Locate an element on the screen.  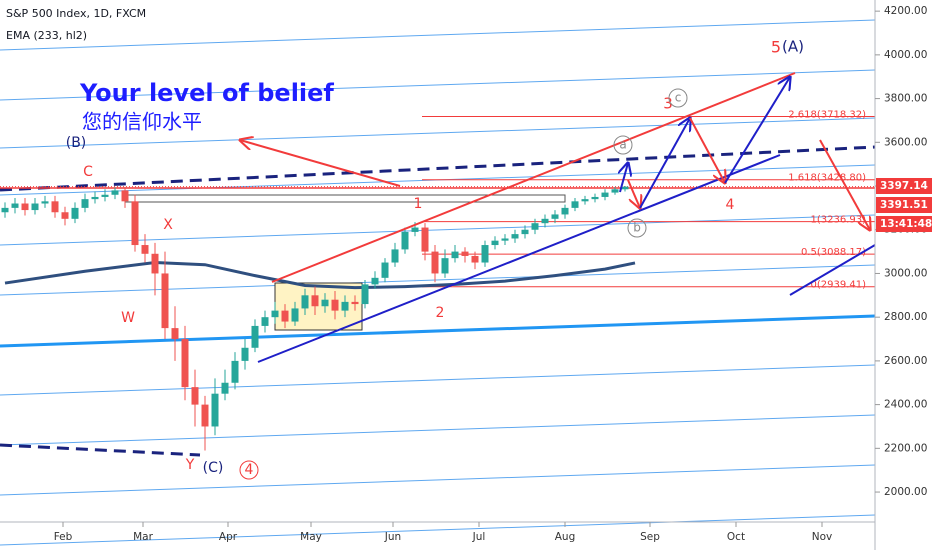
fib-label: 1(3236.93) is located at coordinates (838, 220).